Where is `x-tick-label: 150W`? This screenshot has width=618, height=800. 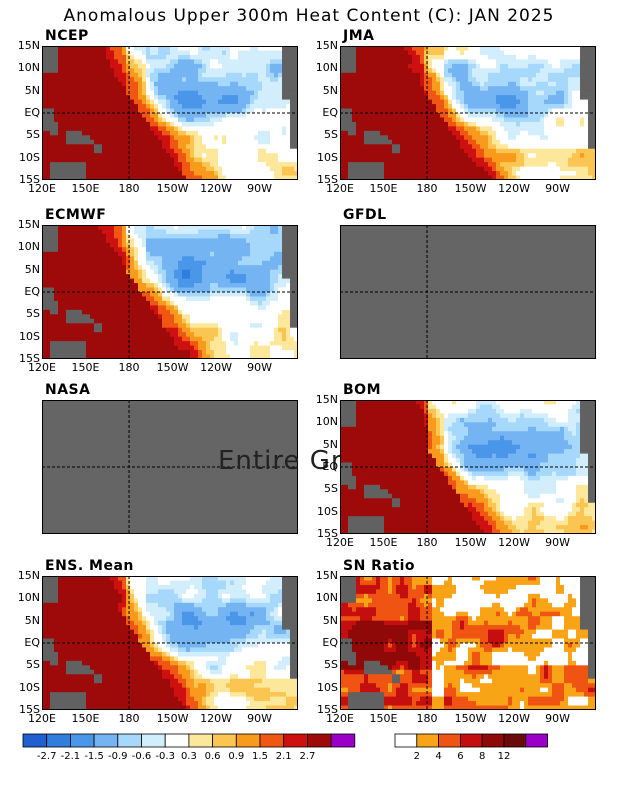
x-tick-label: 150W is located at coordinates (172, 188).